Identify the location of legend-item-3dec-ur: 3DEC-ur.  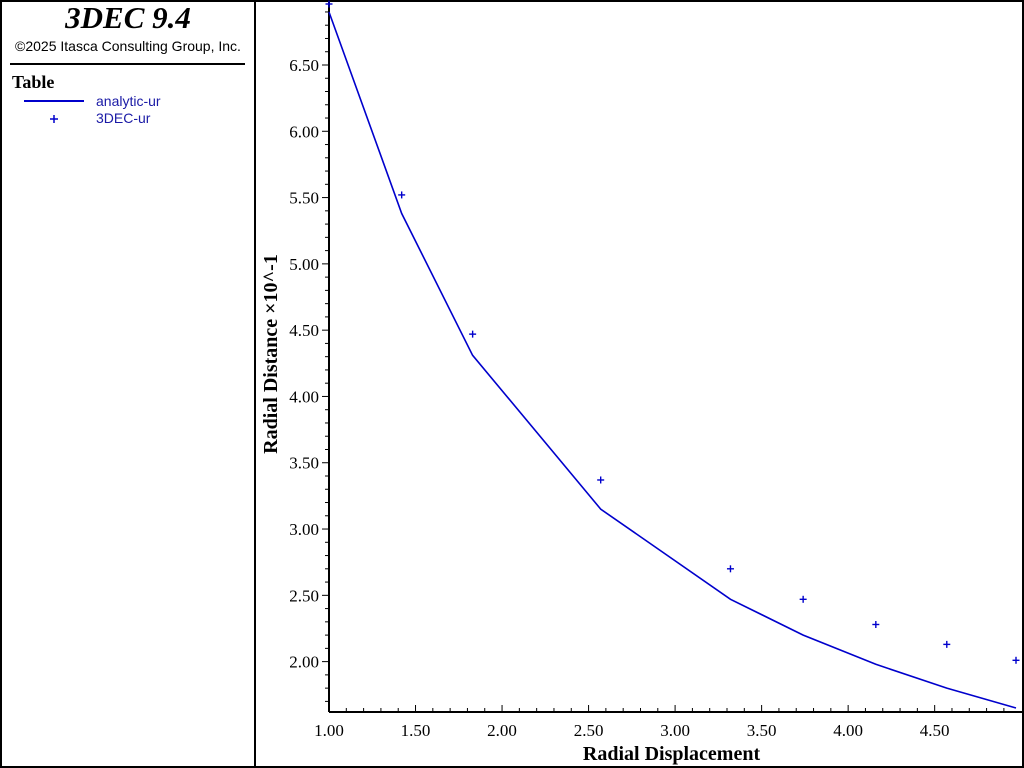
(132, 118).